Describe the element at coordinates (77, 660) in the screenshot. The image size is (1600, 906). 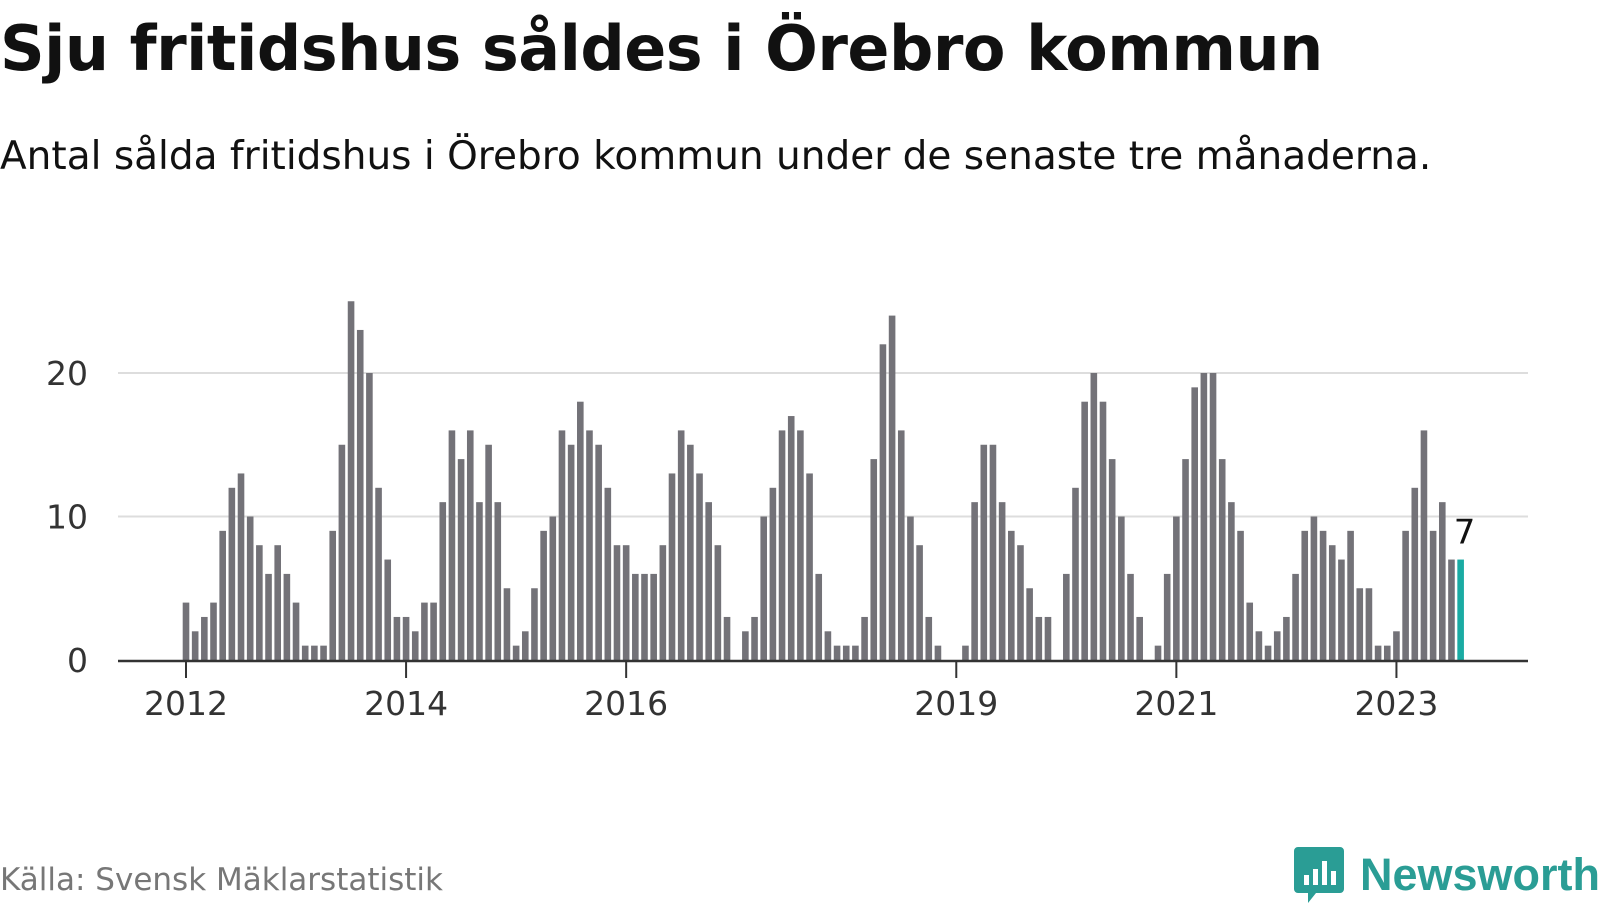
I see `y-tick-label: 0` at that location.